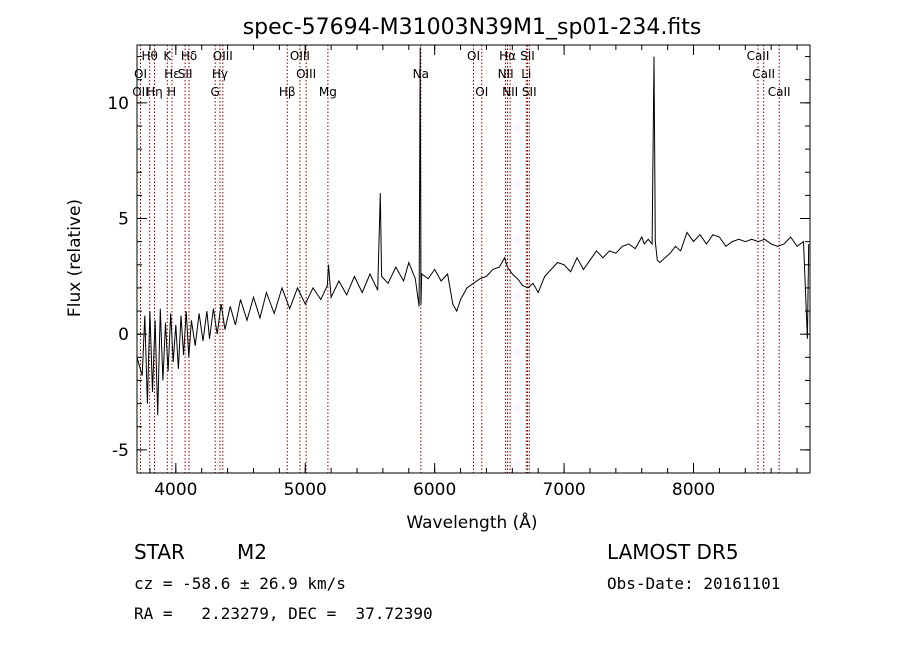 This screenshot has height=649, width=900. I want to click on x-axis-label: Wavelength (Å), so click(471, 522).